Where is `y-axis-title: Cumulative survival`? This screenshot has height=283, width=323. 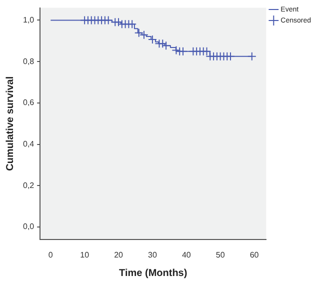
y-axis-title: Cumulative survival is located at coordinates (10, 123).